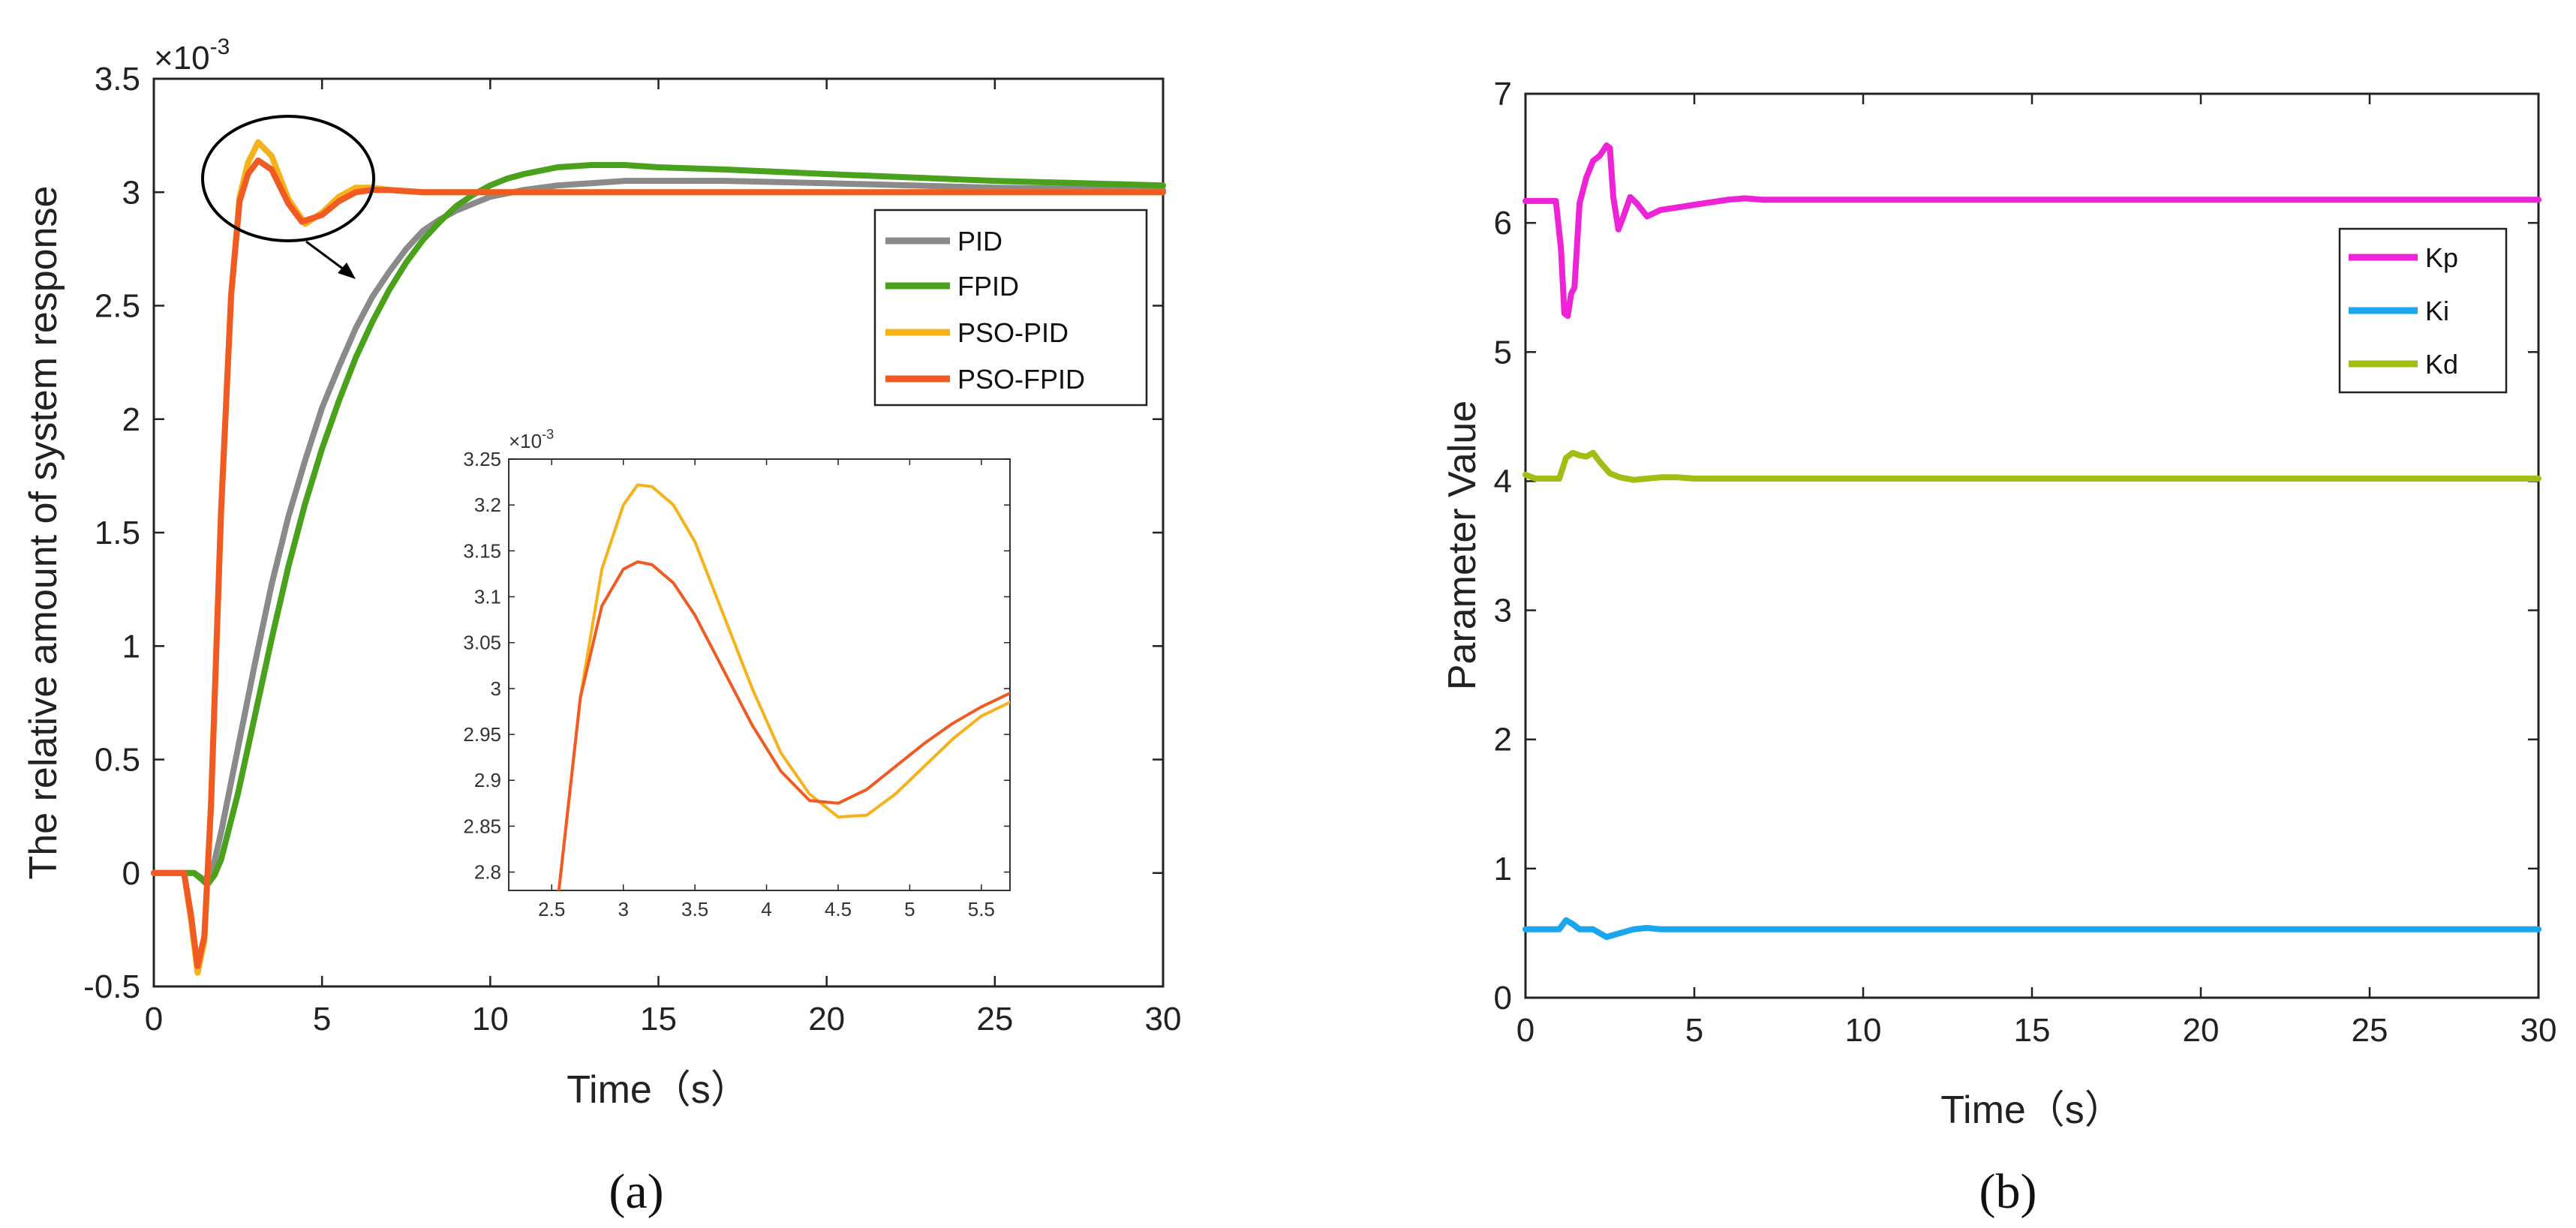 This screenshot has height=1228, width=2576. Describe the element at coordinates (482, 643) in the screenshot. I see `inset-ytick-label: 3.05` at that location.